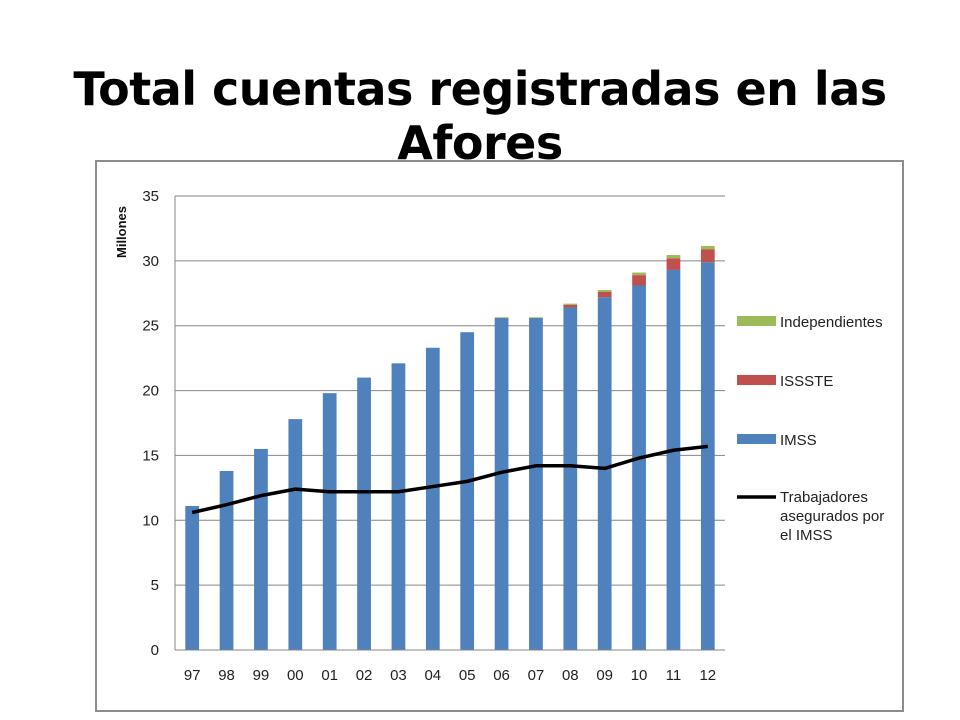  Describe the element at coordinates (150, 326) in the screenshot. I see `y-tick-label: 25` at that location.